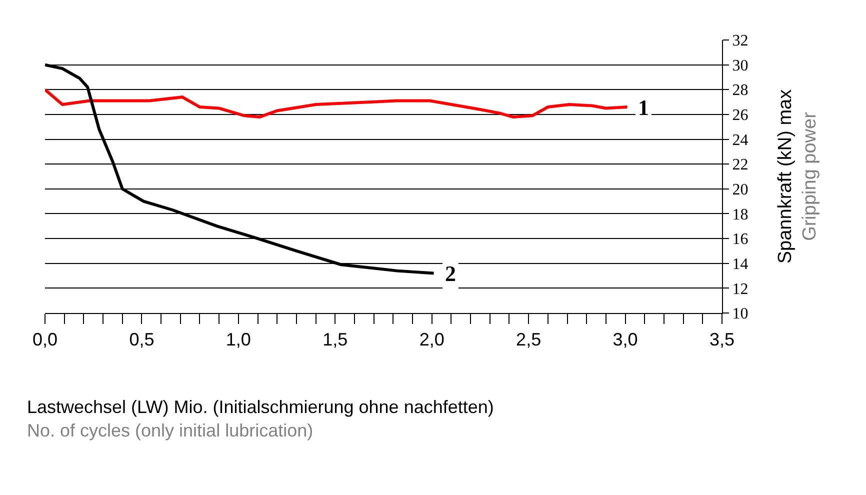 The width and height of the screenshot is (866, 495). Describe the element at coordinates (337, 103) in the screenshot. I see `line-series` at that location.